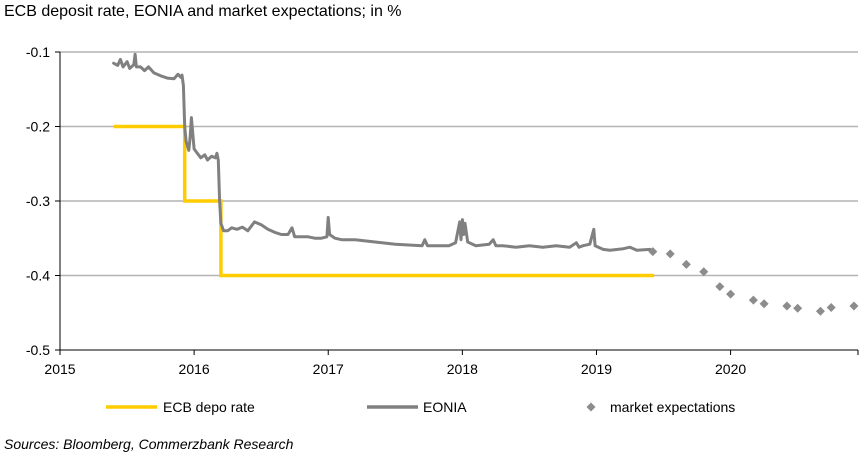  Describe the element at coordinates (420, 407) in the screenshot. I see `legend: ECB depo rate EONIA market expectations` at that location.